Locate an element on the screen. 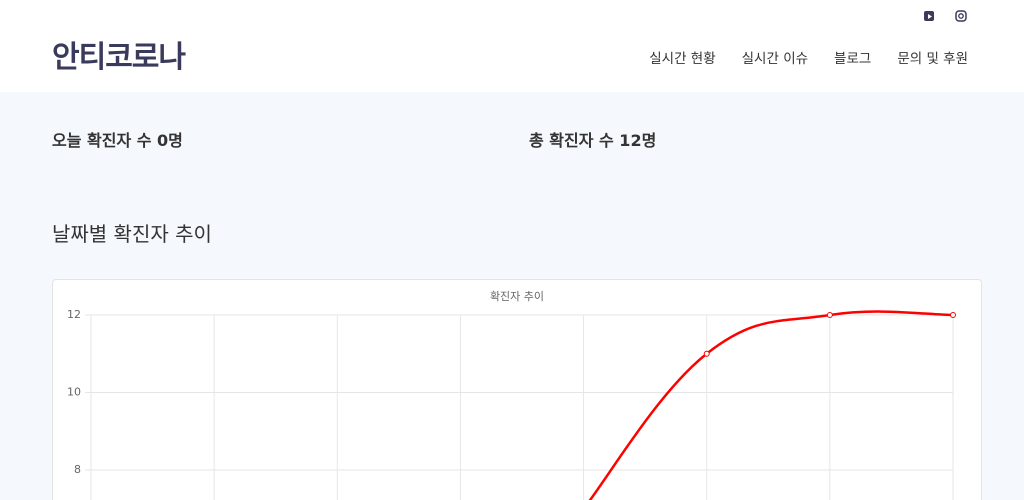  stat-total: 총 확진자 수 12명 is located at coordinates (593, 140).